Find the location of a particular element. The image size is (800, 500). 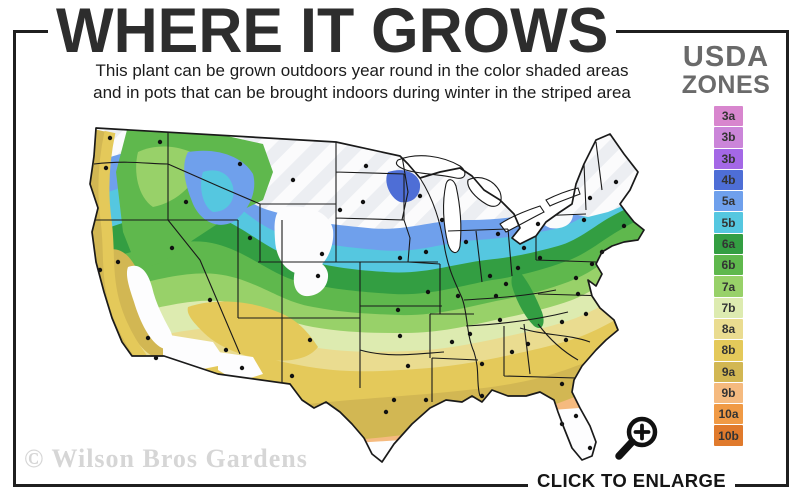

zone-label: 6a is located at coordinates (728, 243).